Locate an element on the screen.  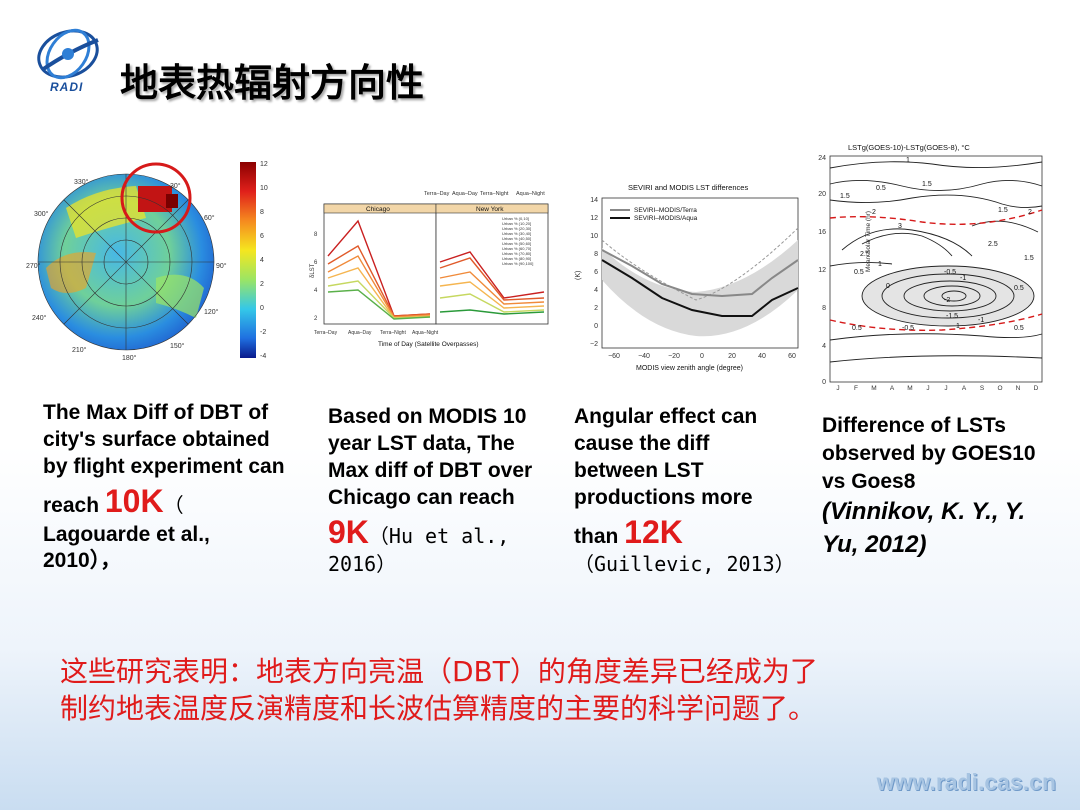
seviri-legend: SEVIRI–MODIS/Terra SEVIRI–MODIS/Aqua is located at coordinates (654, 214).